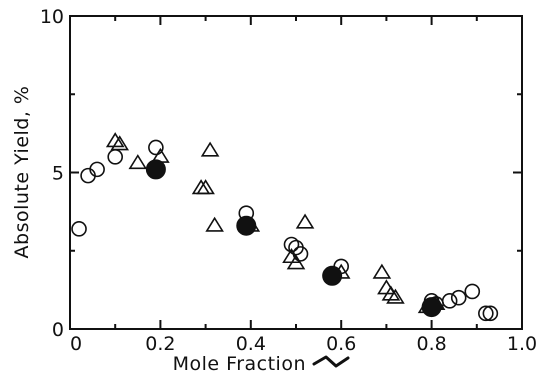 The image size is (539, 380). I want to click on x-tick-label: 0.6, so click(341, 344).